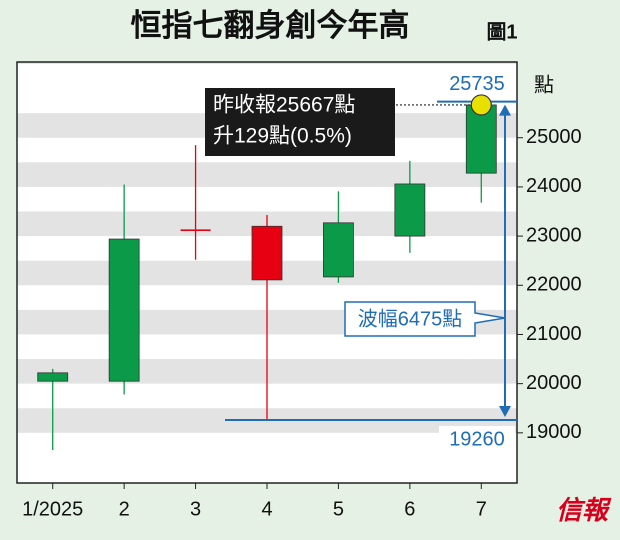 Image resolution: width=620 pixels, height=540 pixels. I want to click on x-tick-label: 1/2025, so click(52, 509).